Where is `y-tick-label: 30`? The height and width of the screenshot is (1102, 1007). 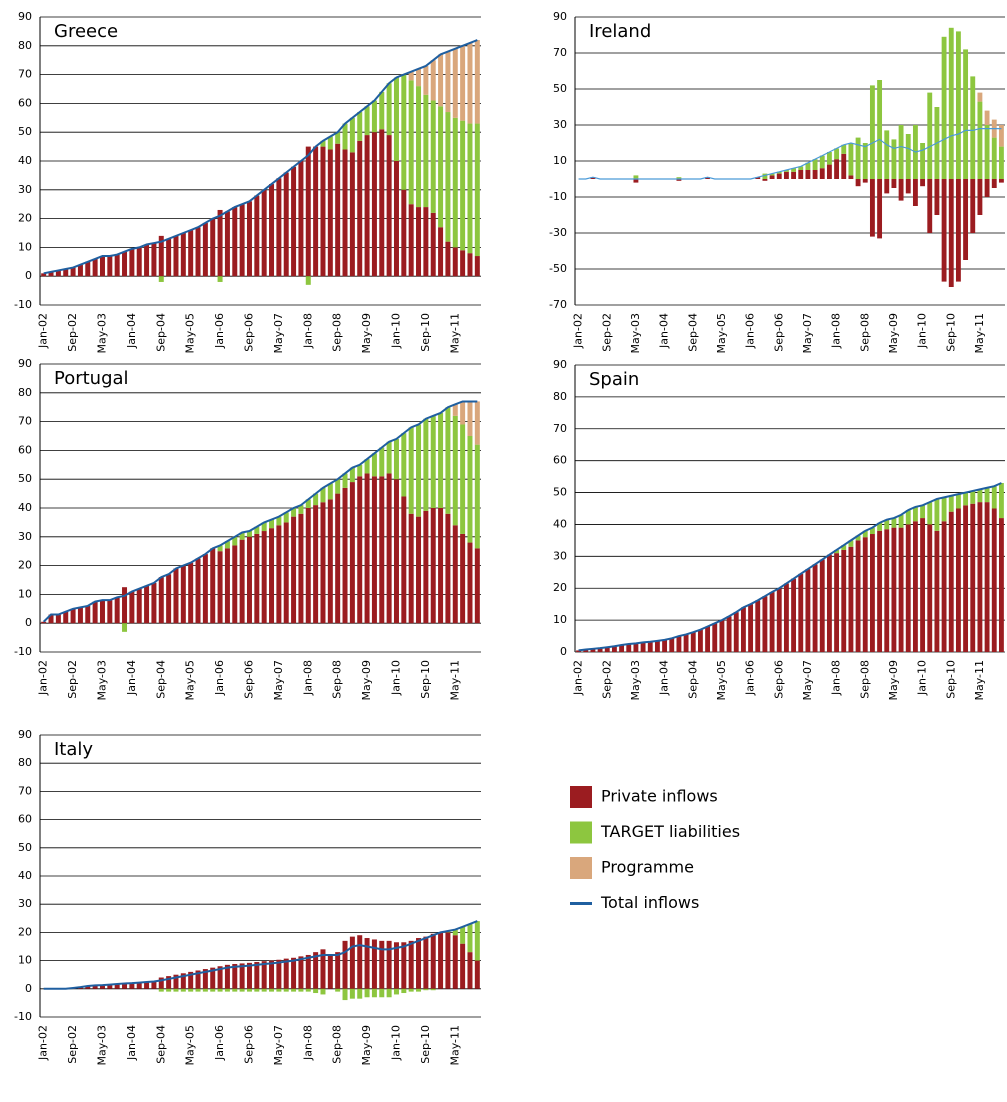 y-tick-label: 30 is located at coordinates (25, 536).